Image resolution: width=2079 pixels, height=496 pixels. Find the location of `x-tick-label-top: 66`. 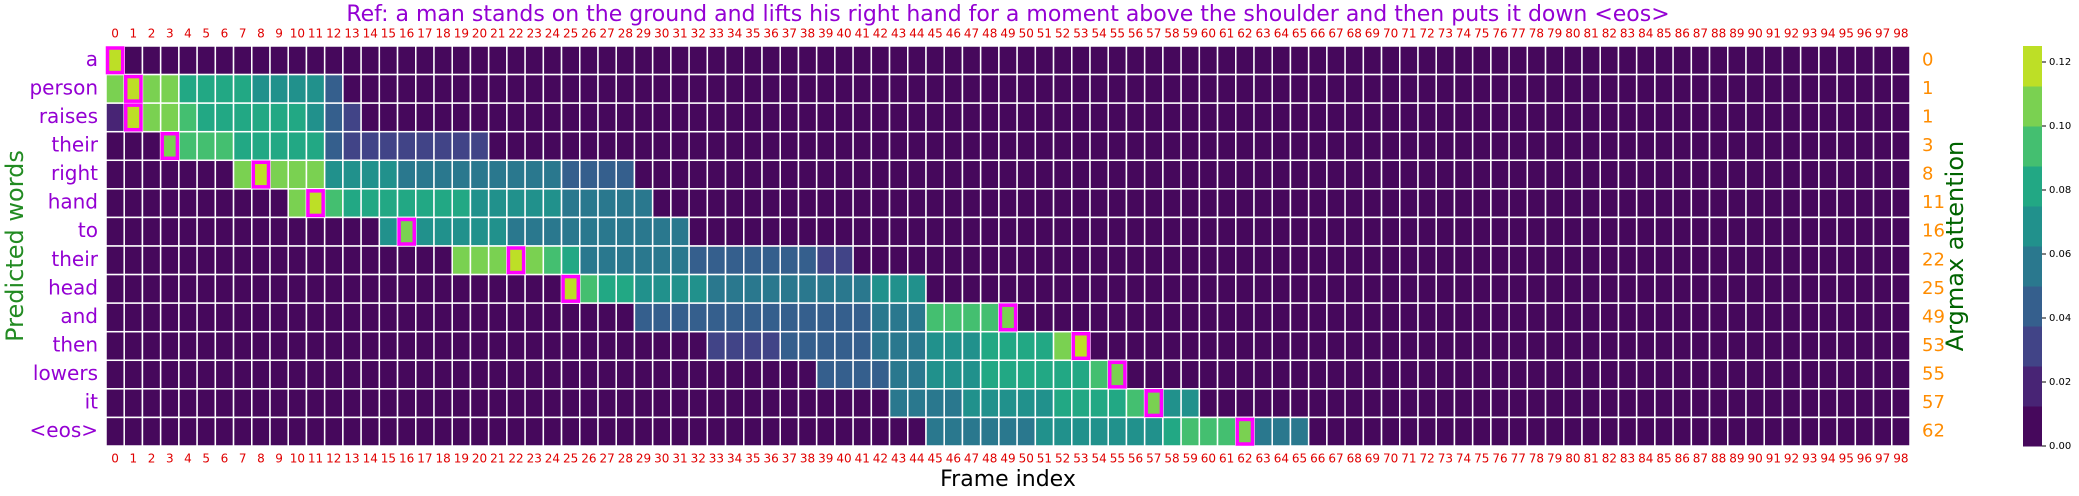

x-tick-label-top: 66 is located at coordinates (1317, 34).